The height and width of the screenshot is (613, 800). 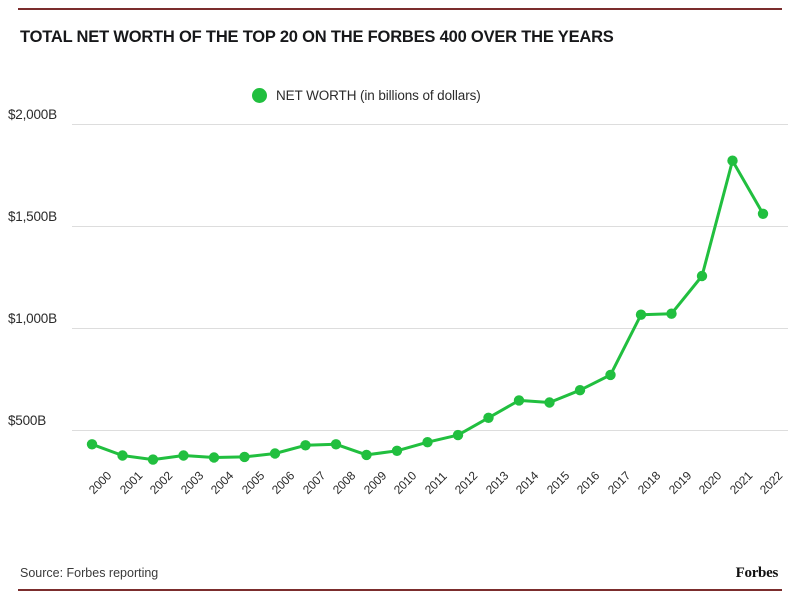 I want to click on y-axis-tick-label: $500B, so click(x=27, y=420).